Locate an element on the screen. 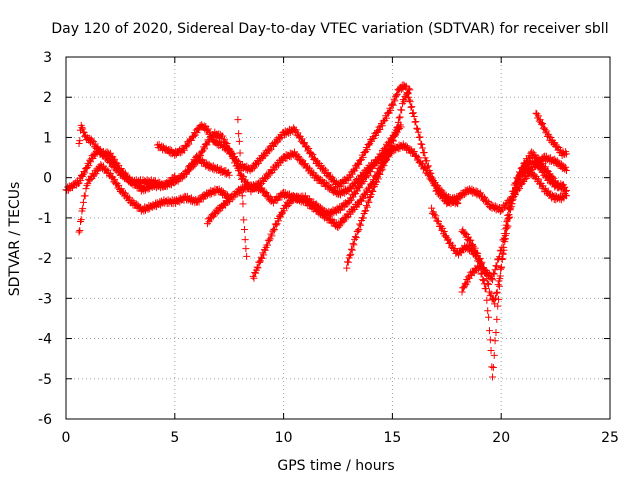 The image size is (640, 480). y-axis-label: SDTVAR / TECUs is located at coordinates (15, 239).